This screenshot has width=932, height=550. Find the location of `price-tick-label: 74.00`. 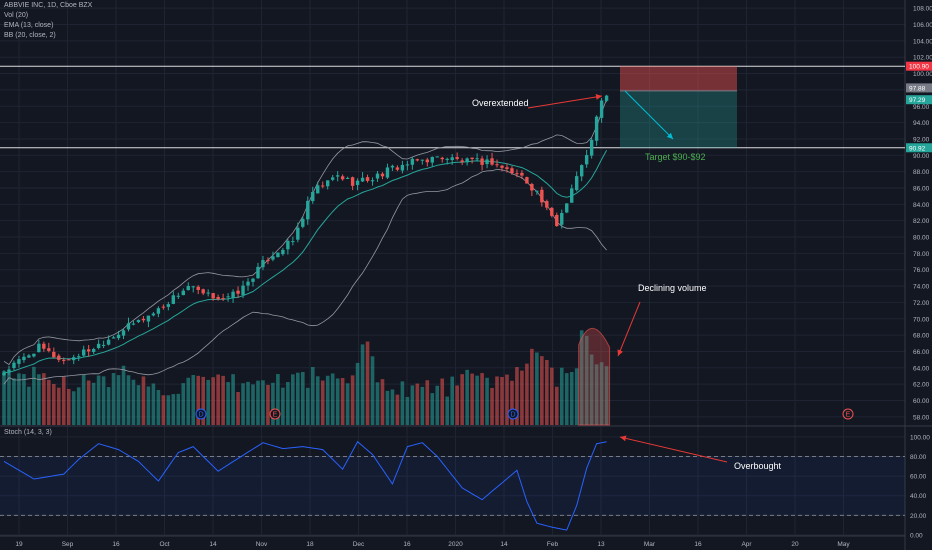

price-tick-label: 74.00 is located at coordinates (921, 287).